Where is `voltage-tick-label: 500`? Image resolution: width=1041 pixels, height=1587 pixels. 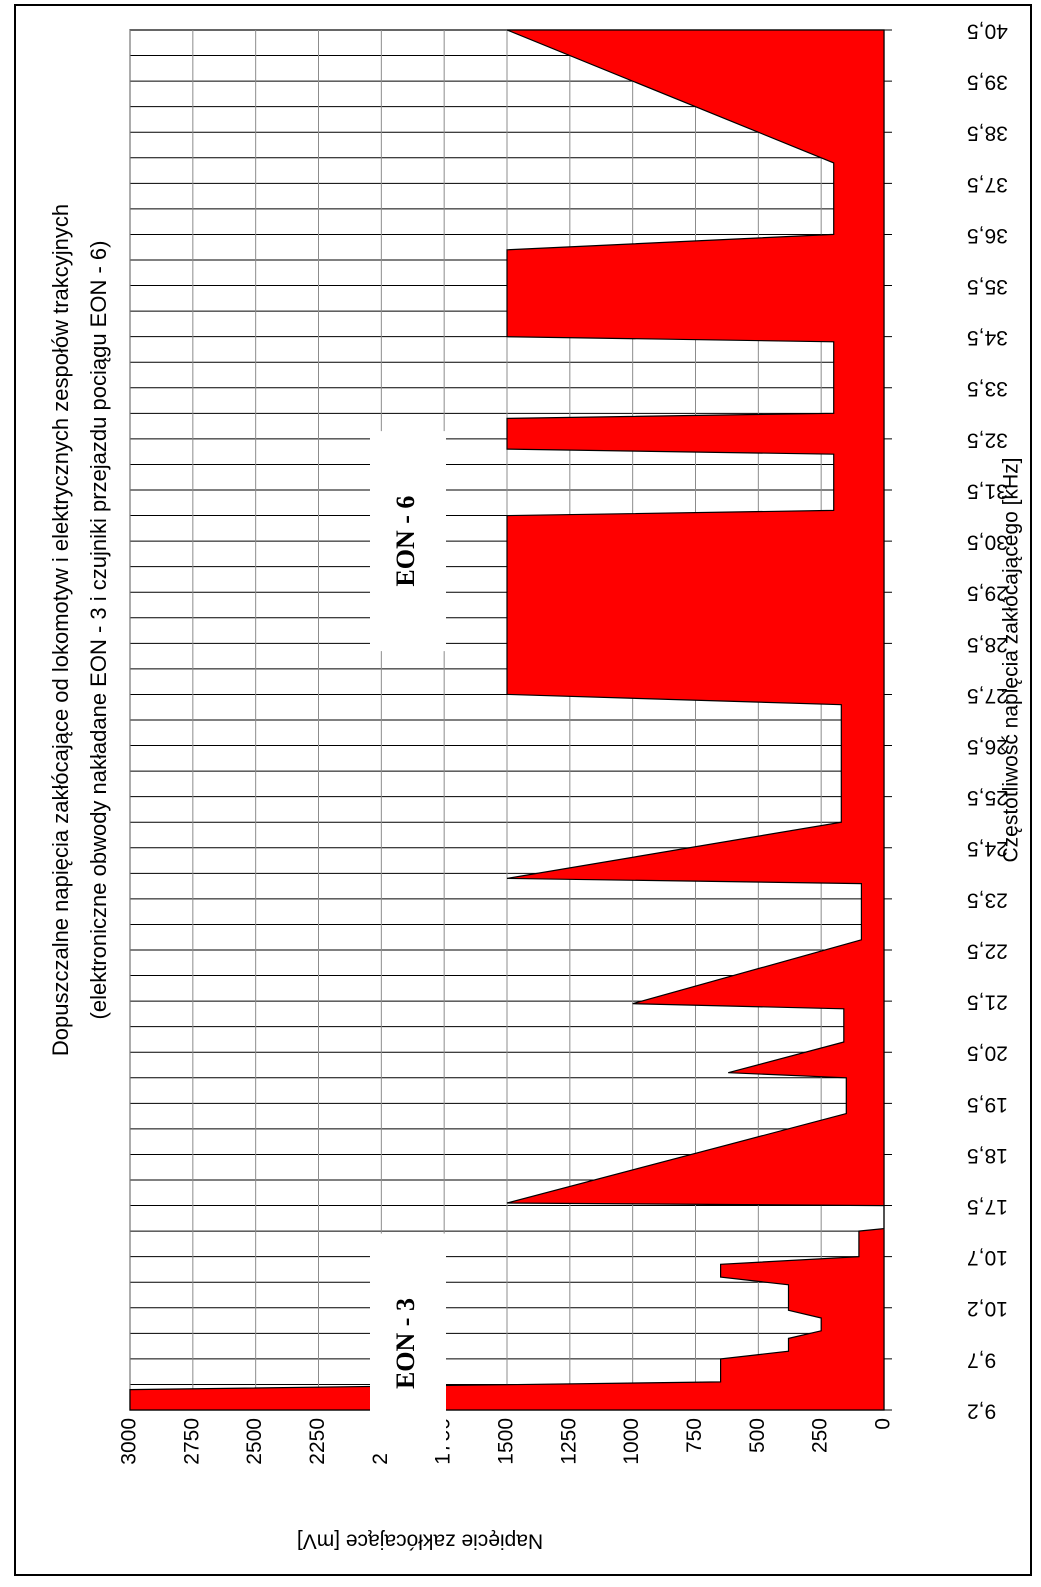 voltage-tick-label: 500 is located at coordinates (757, 1435).